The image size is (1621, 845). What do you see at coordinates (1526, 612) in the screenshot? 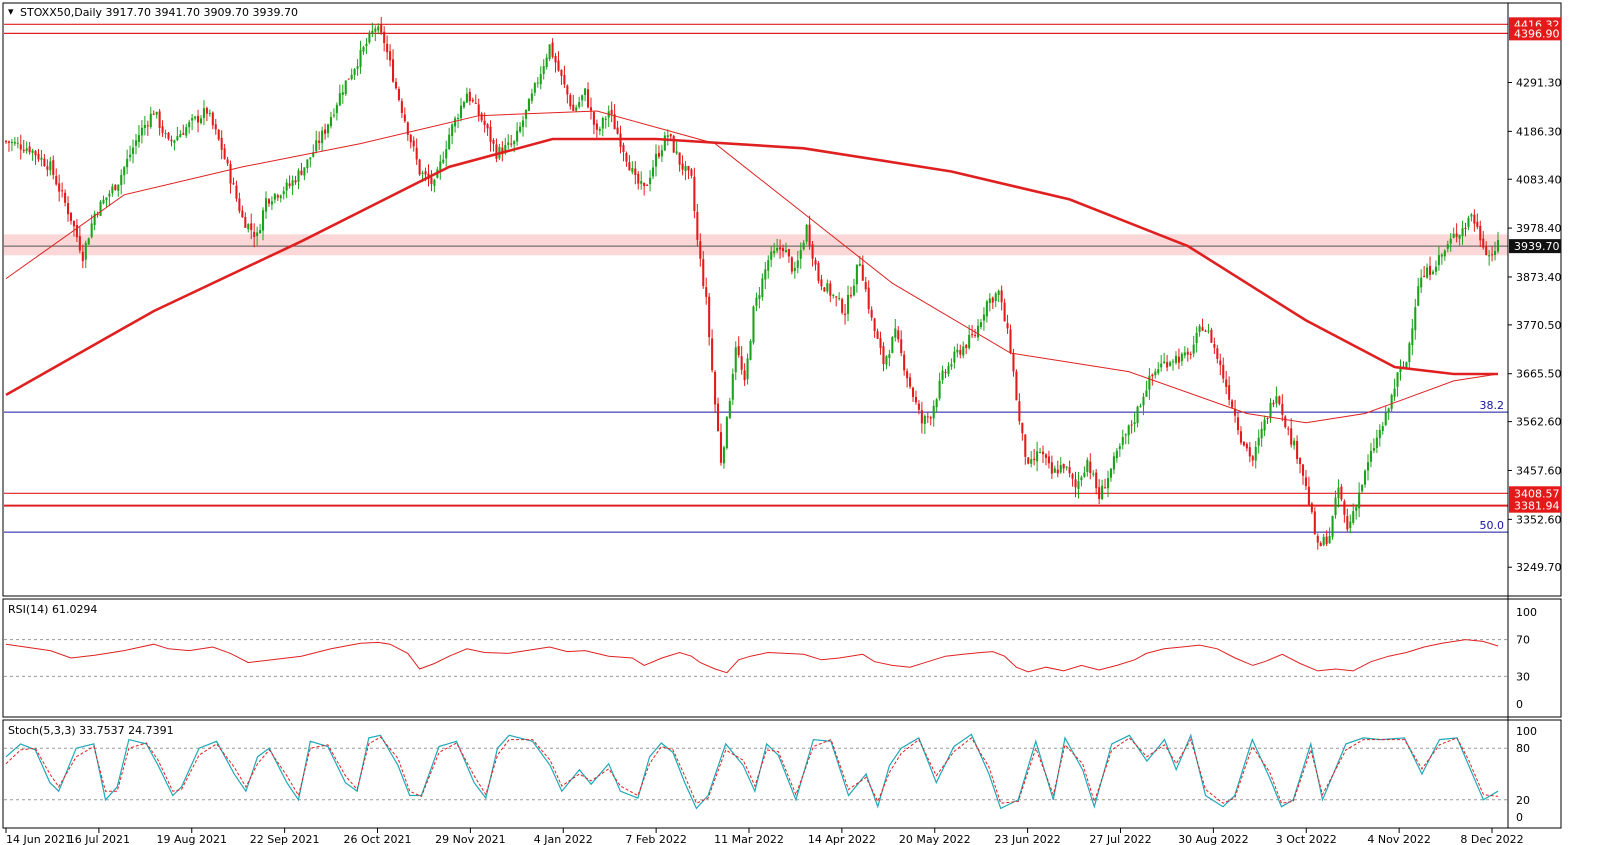
I see `rsi-tick-label: 100` at bounding box center [1526, 612].